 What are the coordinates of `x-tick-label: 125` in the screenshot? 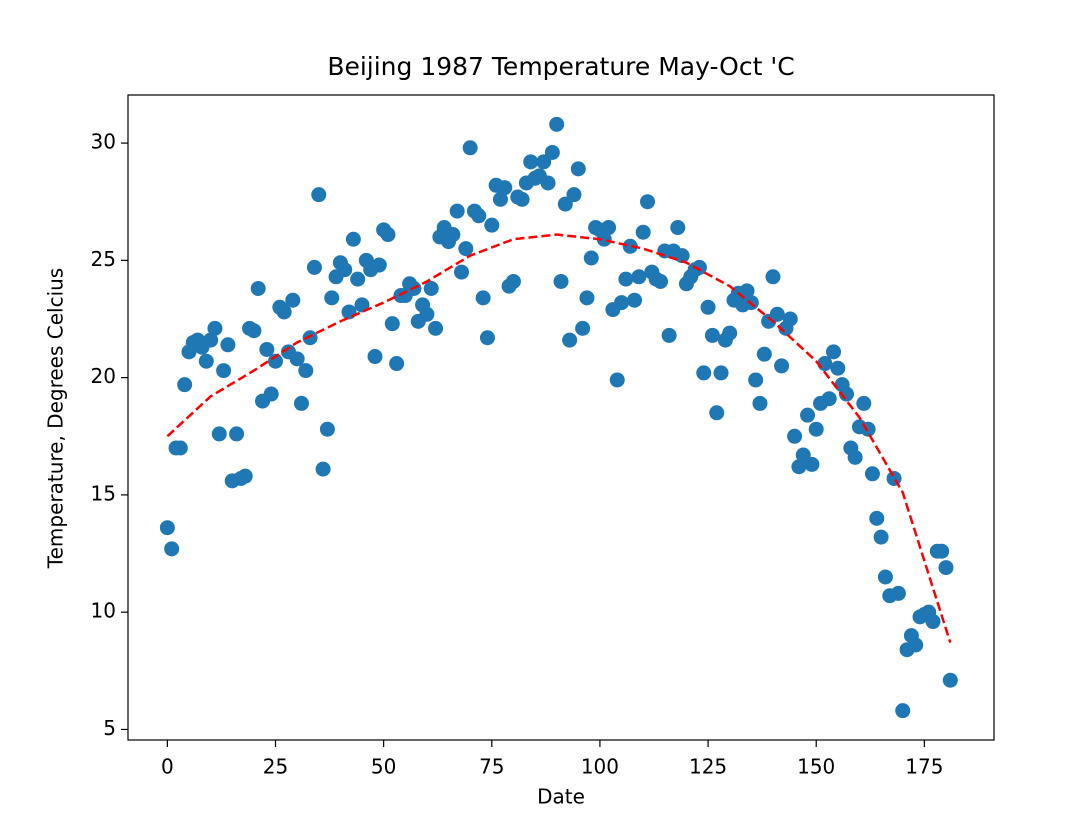 It's located at (708, 767).